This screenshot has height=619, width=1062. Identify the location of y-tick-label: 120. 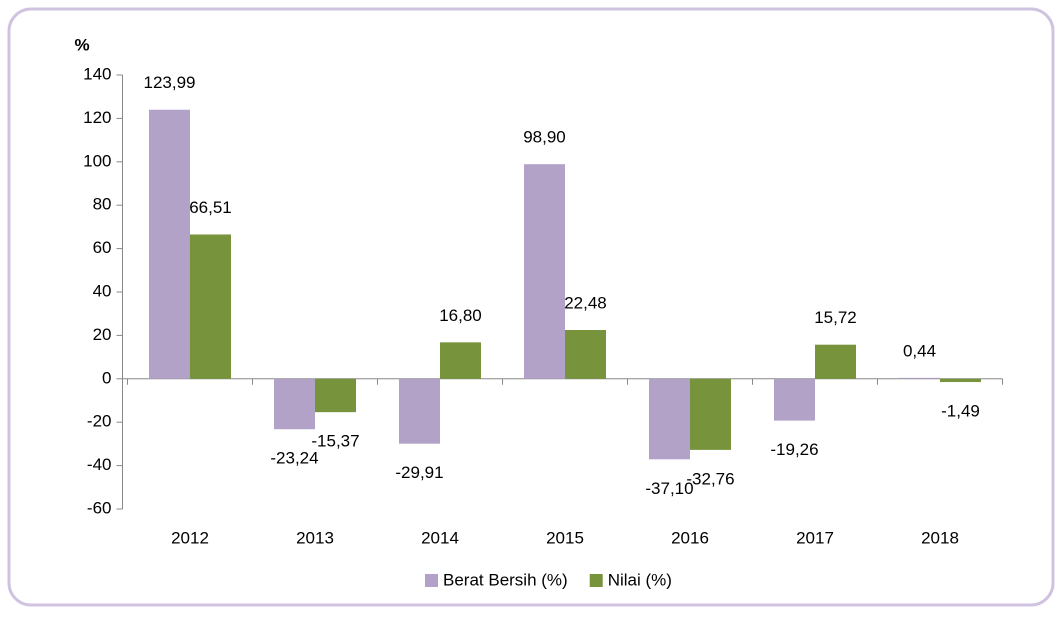
(97, 117).